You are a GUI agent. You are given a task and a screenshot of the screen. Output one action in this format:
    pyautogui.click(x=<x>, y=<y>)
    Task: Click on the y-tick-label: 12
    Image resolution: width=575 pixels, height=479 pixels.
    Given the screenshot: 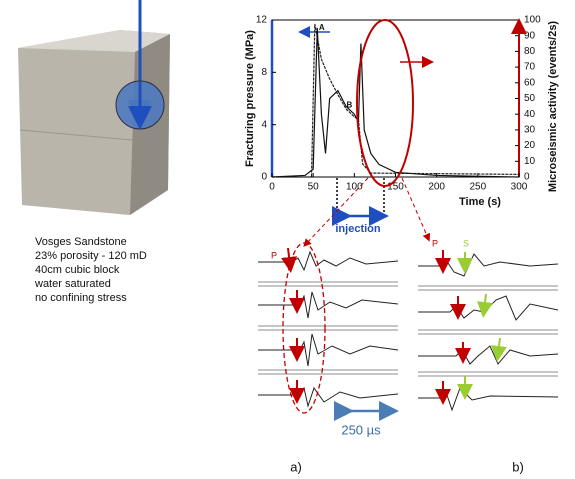 What is the action you would take?
    pyautogui.click(x=262, y=20)
    